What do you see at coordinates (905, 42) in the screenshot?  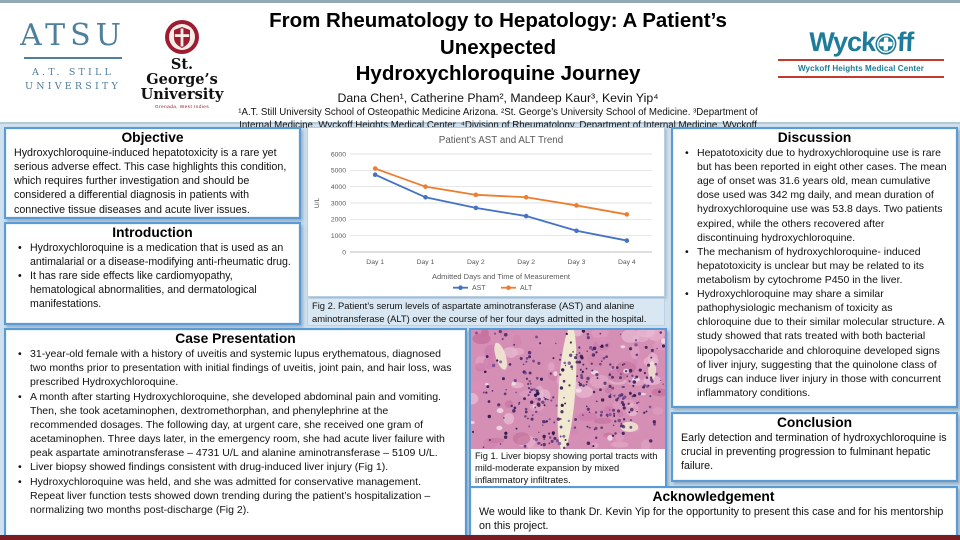 I see `wyckoff-word-right: ff` at bounding box center [905, 42].